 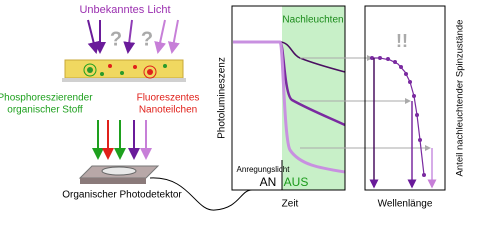 I want to click on plot-frame, so click(x=405, y=98).